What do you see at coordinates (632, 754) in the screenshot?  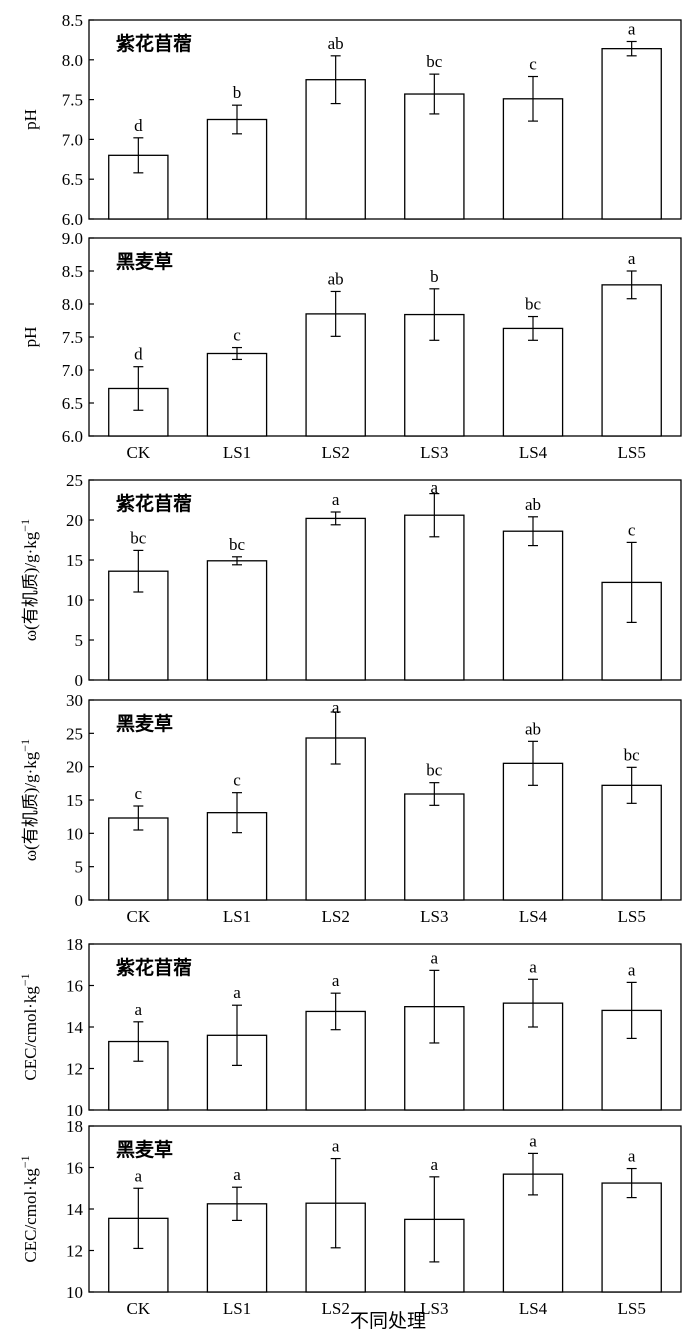 I see `significance-letter-LS5: bc` at bounding box center [632, 754].